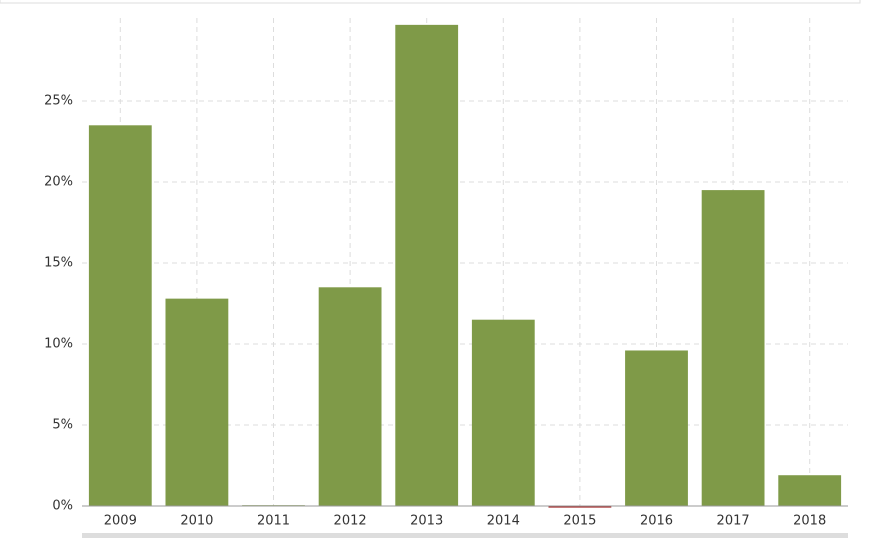 The image size is (869, 538). What do you see at coordinates (58, 344) in the screenshot?
I see `y-tick-label: 10%` at bounding box center [58, 344].